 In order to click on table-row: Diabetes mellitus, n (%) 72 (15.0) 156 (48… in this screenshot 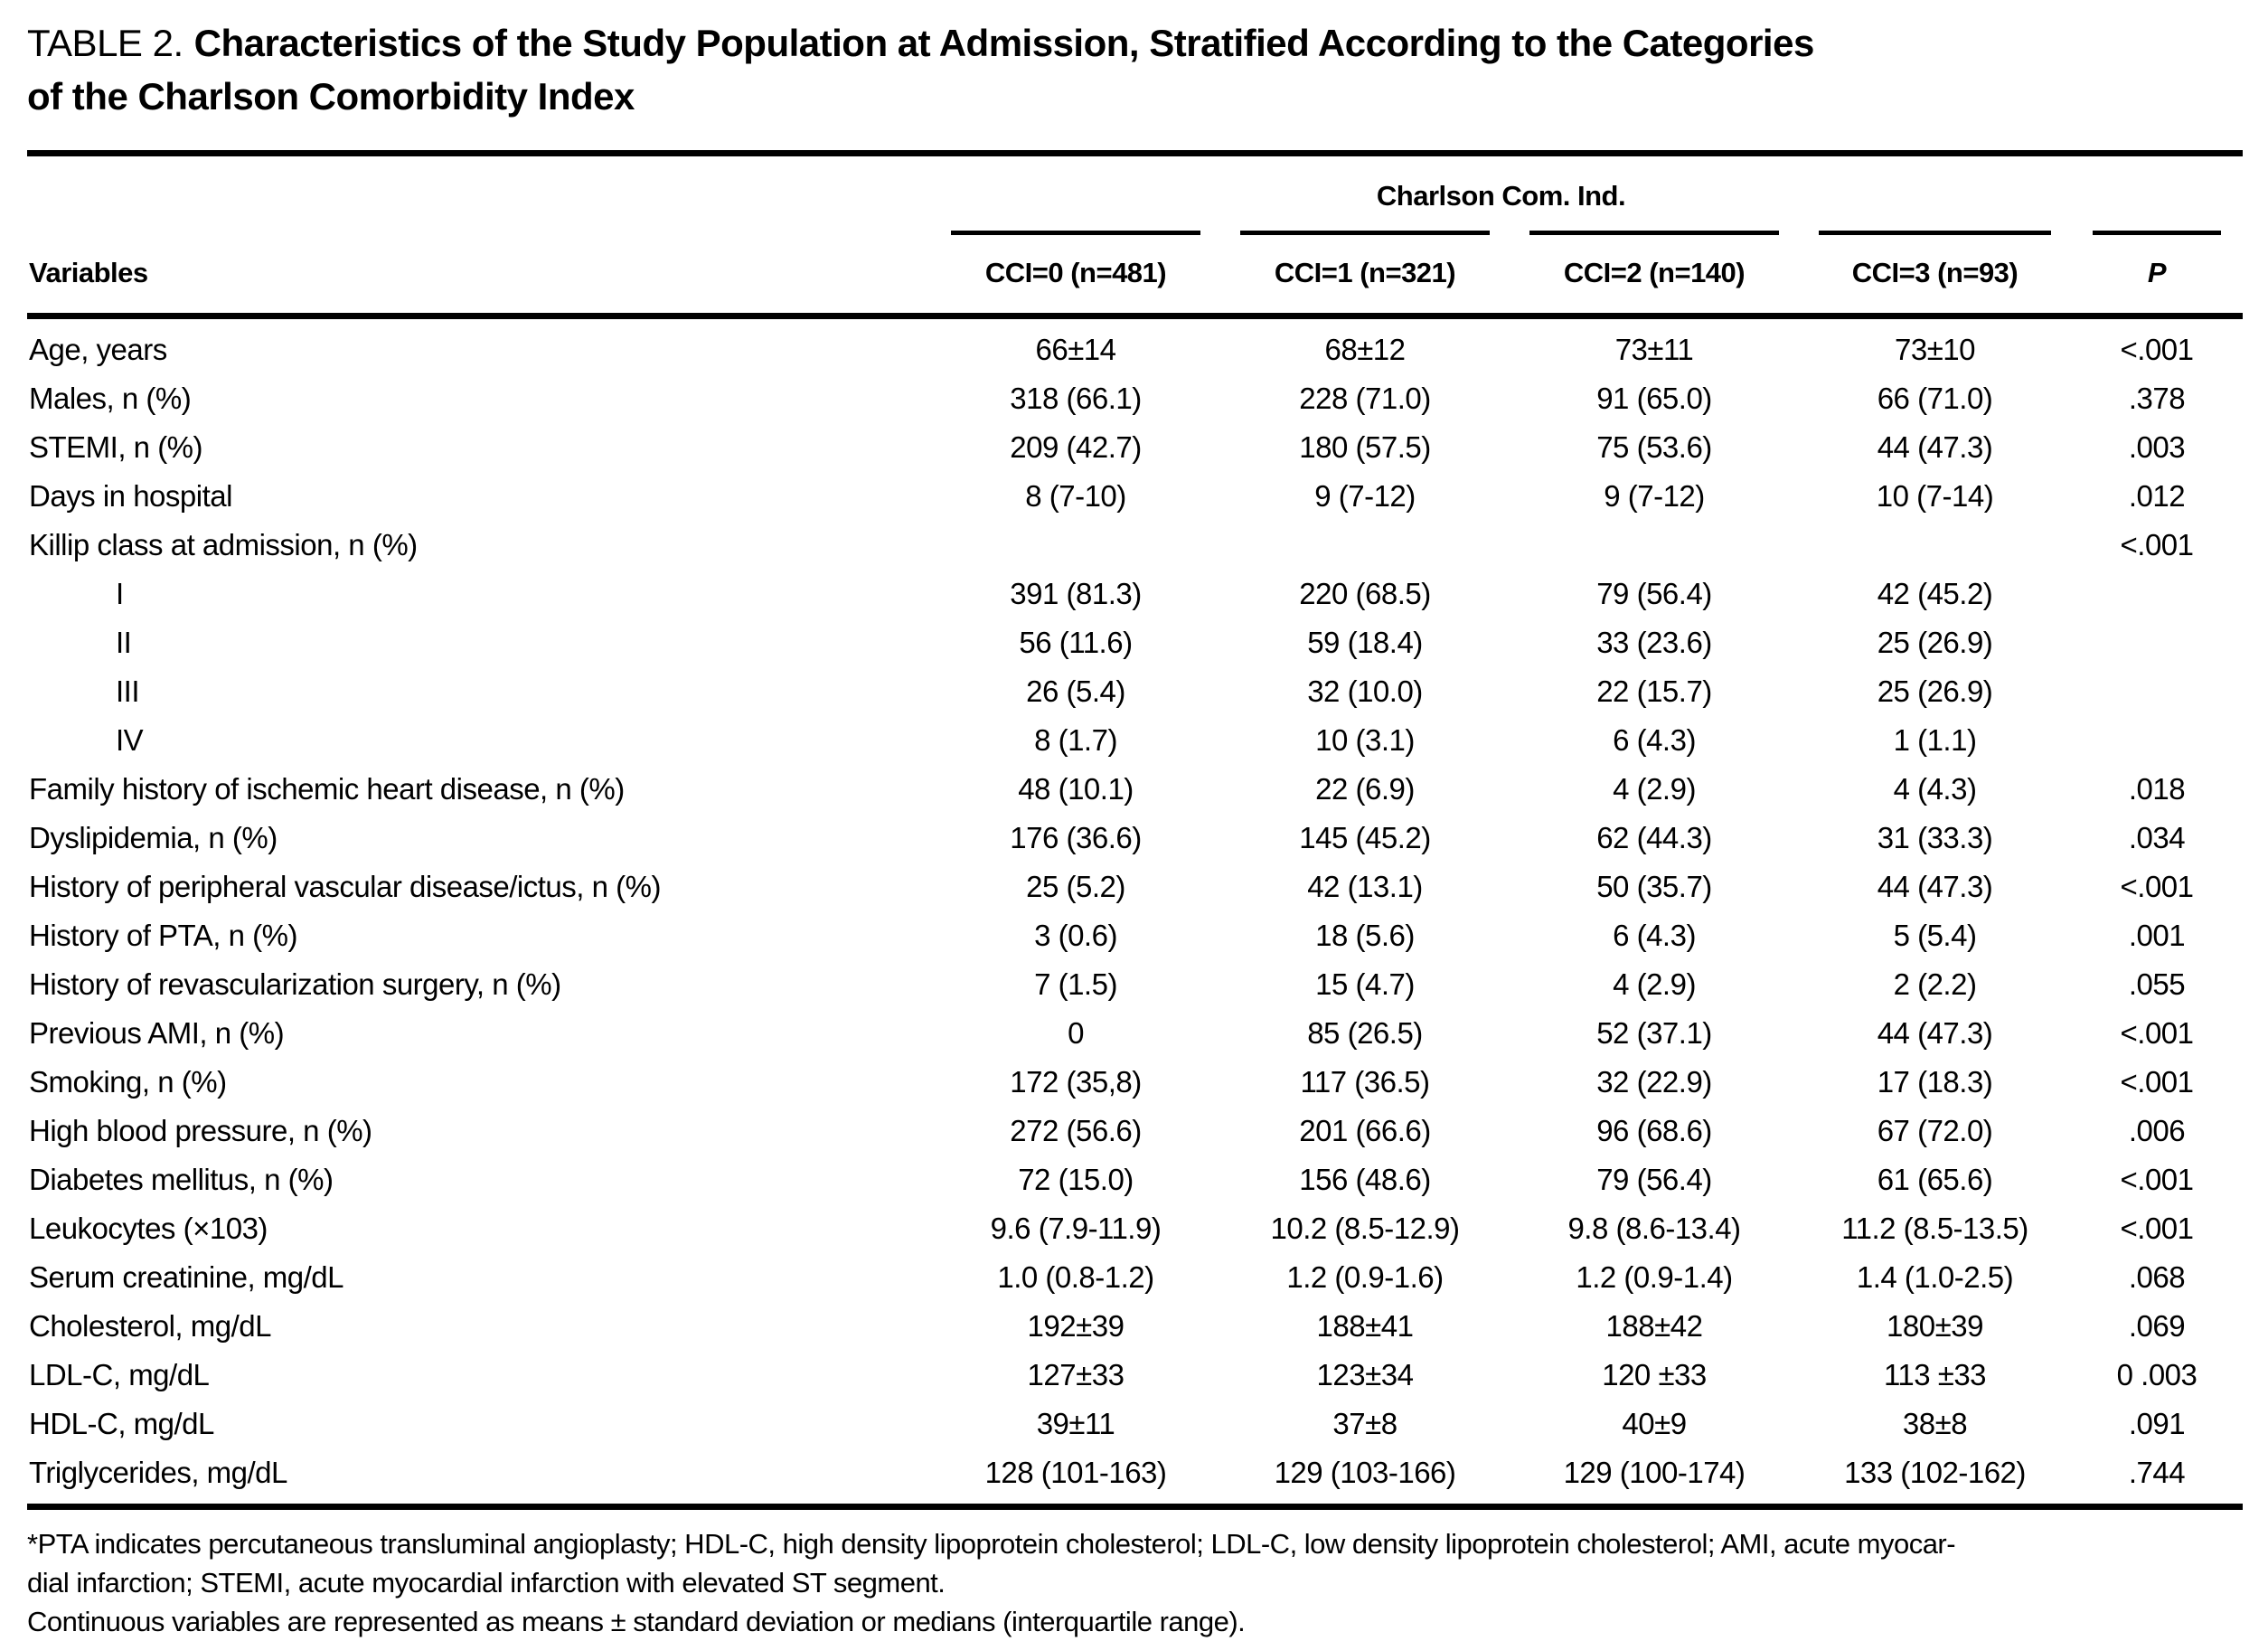, I will do `click(1135, 1179)`.